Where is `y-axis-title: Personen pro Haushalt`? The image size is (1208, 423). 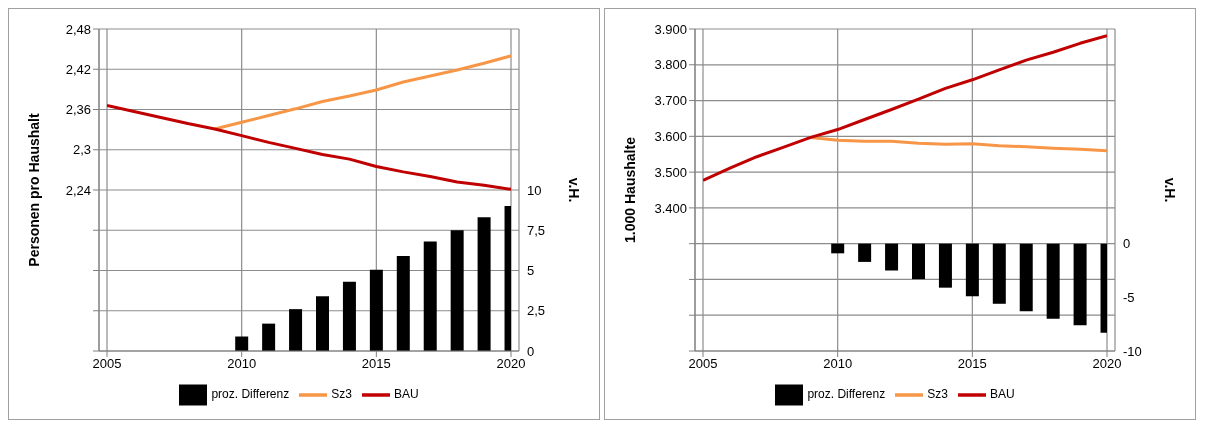 y-axis-title: Personen pro Haushalt is located at coordinates (33, 190).